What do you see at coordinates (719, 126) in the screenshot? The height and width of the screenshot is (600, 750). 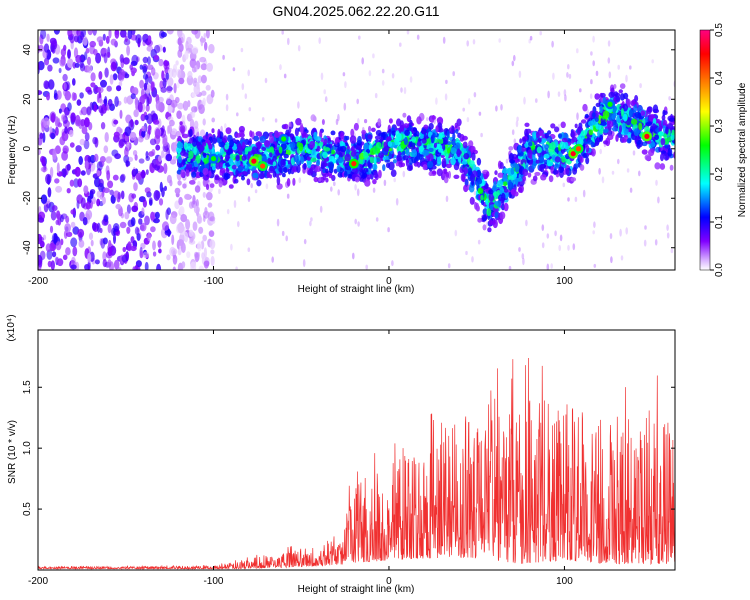 I see `colorbar-tick-label: 0.3` at bounding box center [719, 126].